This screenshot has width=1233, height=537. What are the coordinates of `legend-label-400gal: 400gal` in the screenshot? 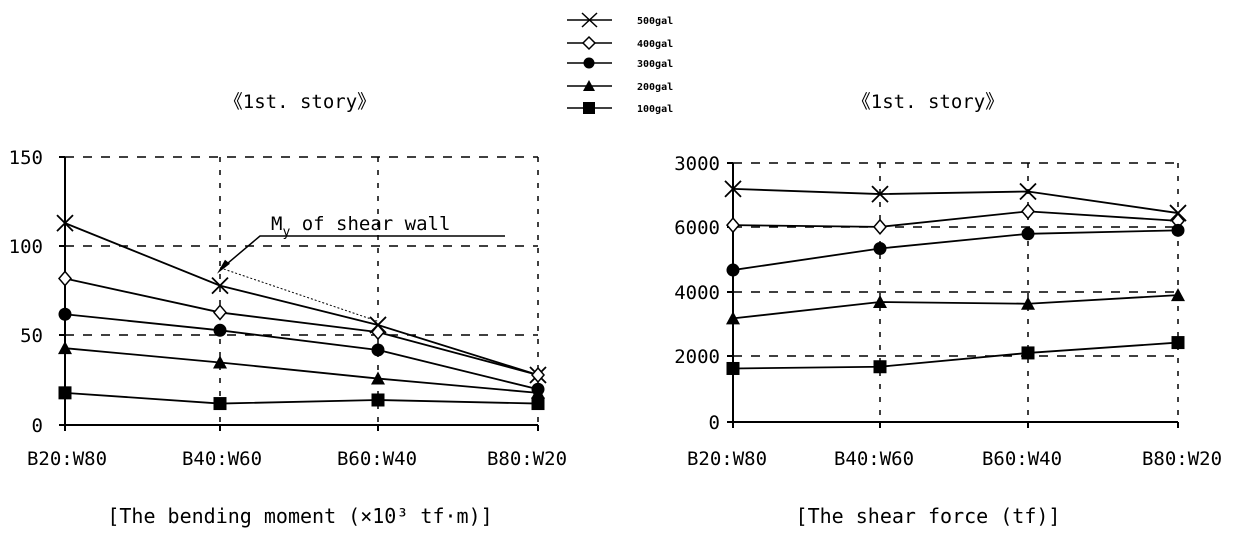 It's located at (655, 44).